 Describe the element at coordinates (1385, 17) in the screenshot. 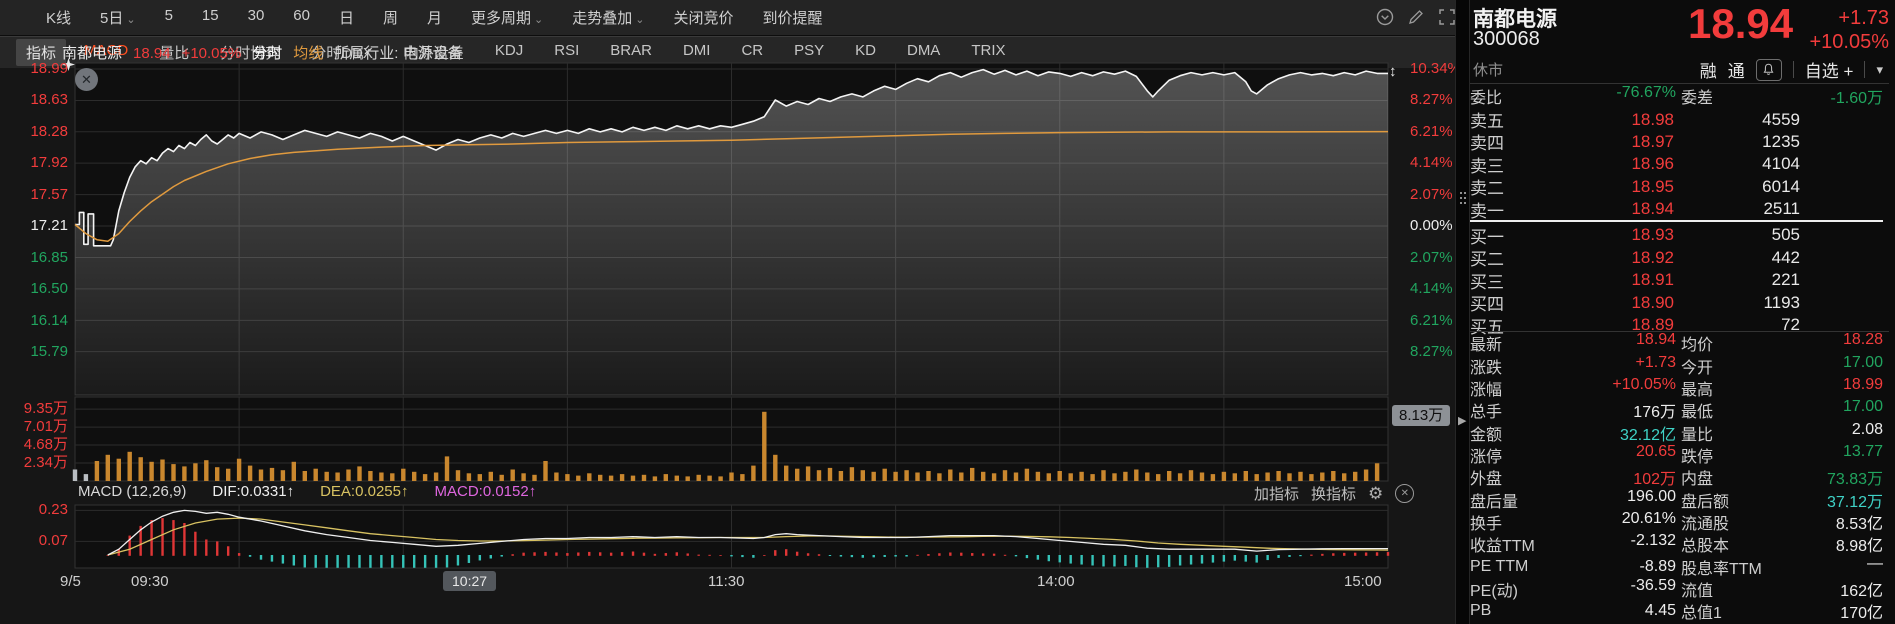

I see `collapse-circle-icon` at that location.